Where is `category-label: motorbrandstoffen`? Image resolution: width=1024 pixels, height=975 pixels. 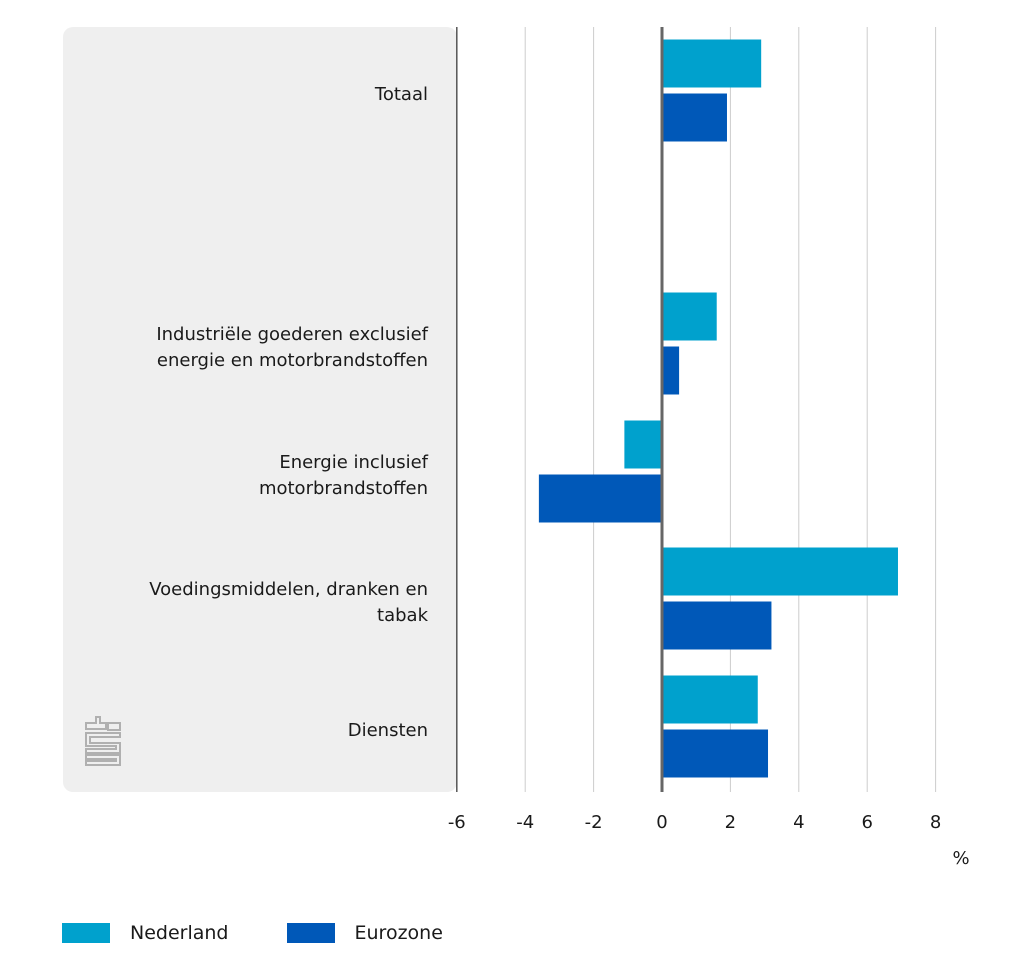 category-label: motorbrandstoffen is located at coordinates (343, 488).